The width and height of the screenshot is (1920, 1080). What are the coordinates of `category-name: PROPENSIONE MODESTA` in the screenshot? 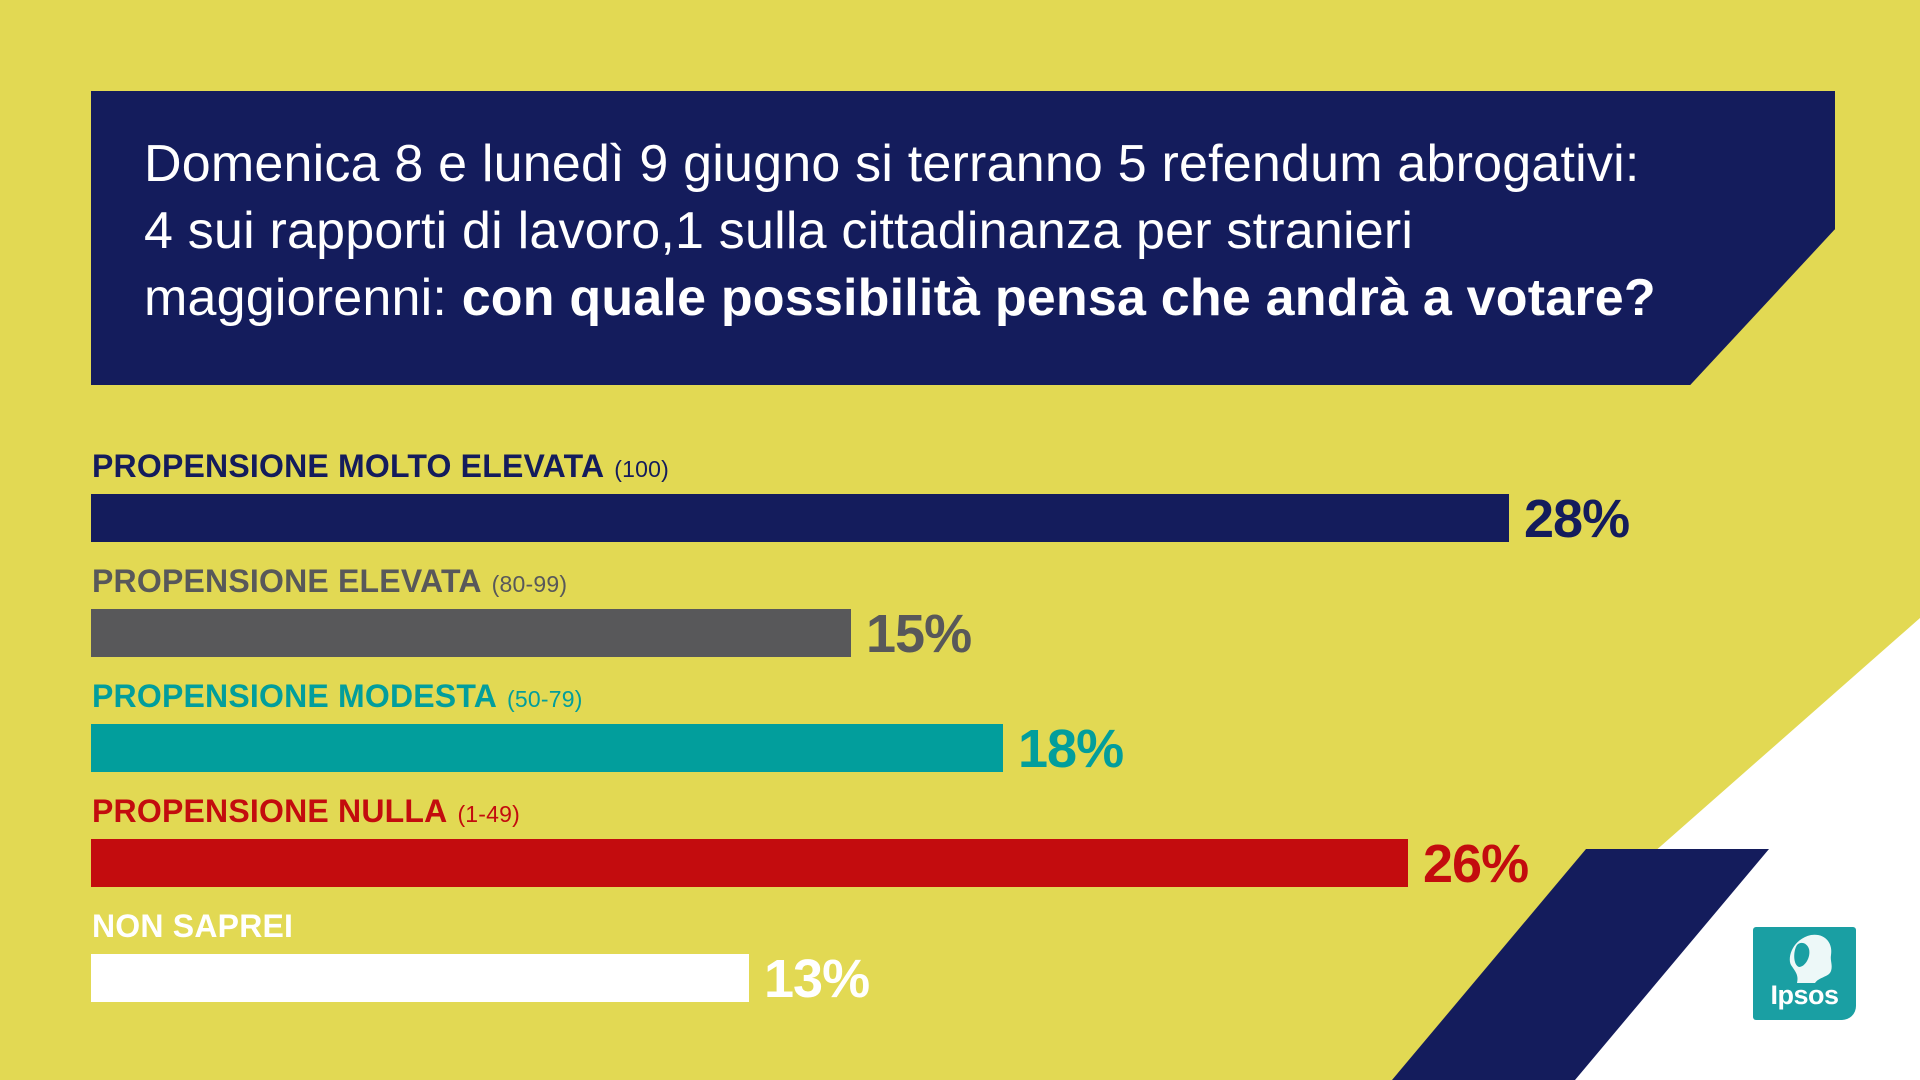 It's located at (295, 696).